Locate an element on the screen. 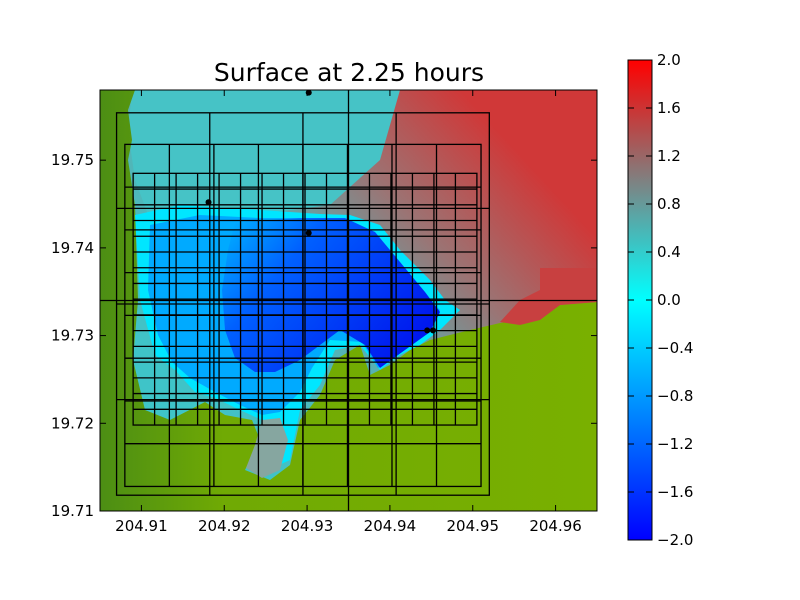 The image size is (800, 600). y-tick-label: 19.75 is located at coordinates (72, 160).